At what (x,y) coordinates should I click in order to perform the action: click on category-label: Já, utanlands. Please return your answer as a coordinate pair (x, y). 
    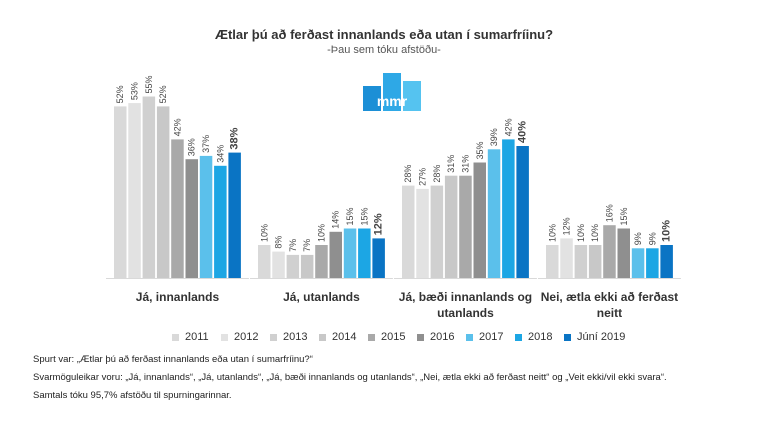
    Looking at the image, I should click on (321, 297).